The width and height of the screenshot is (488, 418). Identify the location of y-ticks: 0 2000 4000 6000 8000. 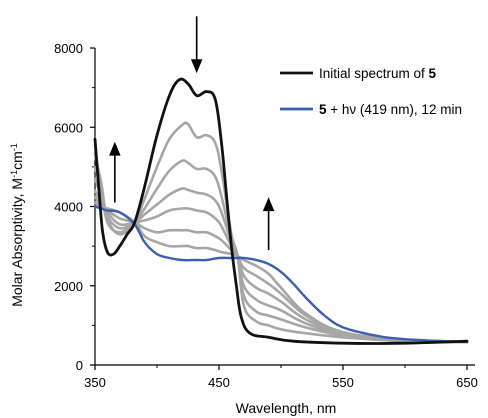
(74, 207).